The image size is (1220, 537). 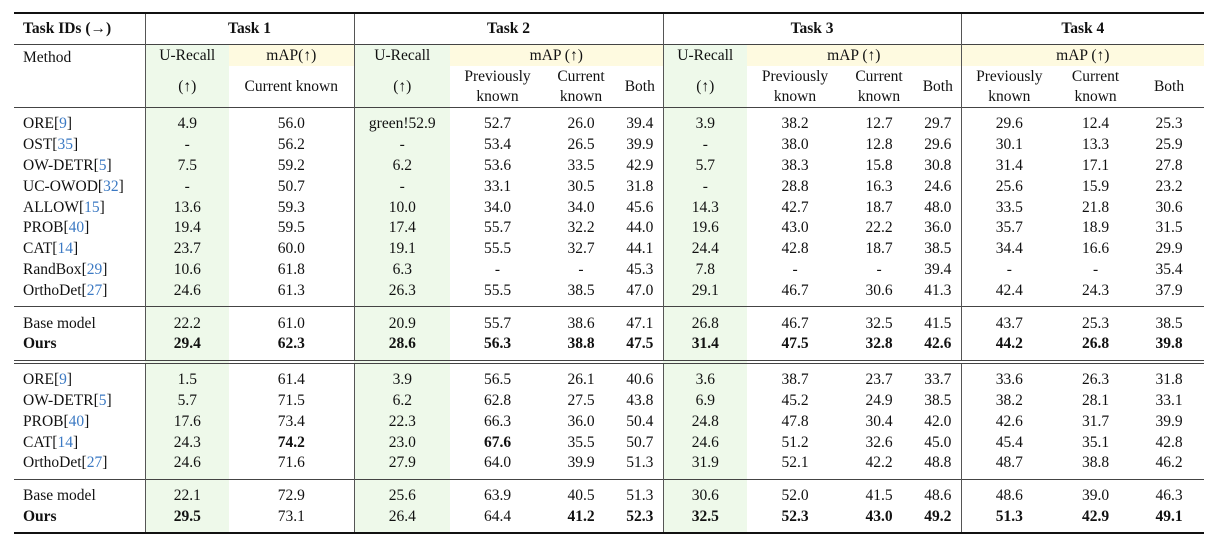 What do you see at coordinates (292, 166) in the screenshot?
I see `value-cell: 59.2` at bounding box center [292, 166].